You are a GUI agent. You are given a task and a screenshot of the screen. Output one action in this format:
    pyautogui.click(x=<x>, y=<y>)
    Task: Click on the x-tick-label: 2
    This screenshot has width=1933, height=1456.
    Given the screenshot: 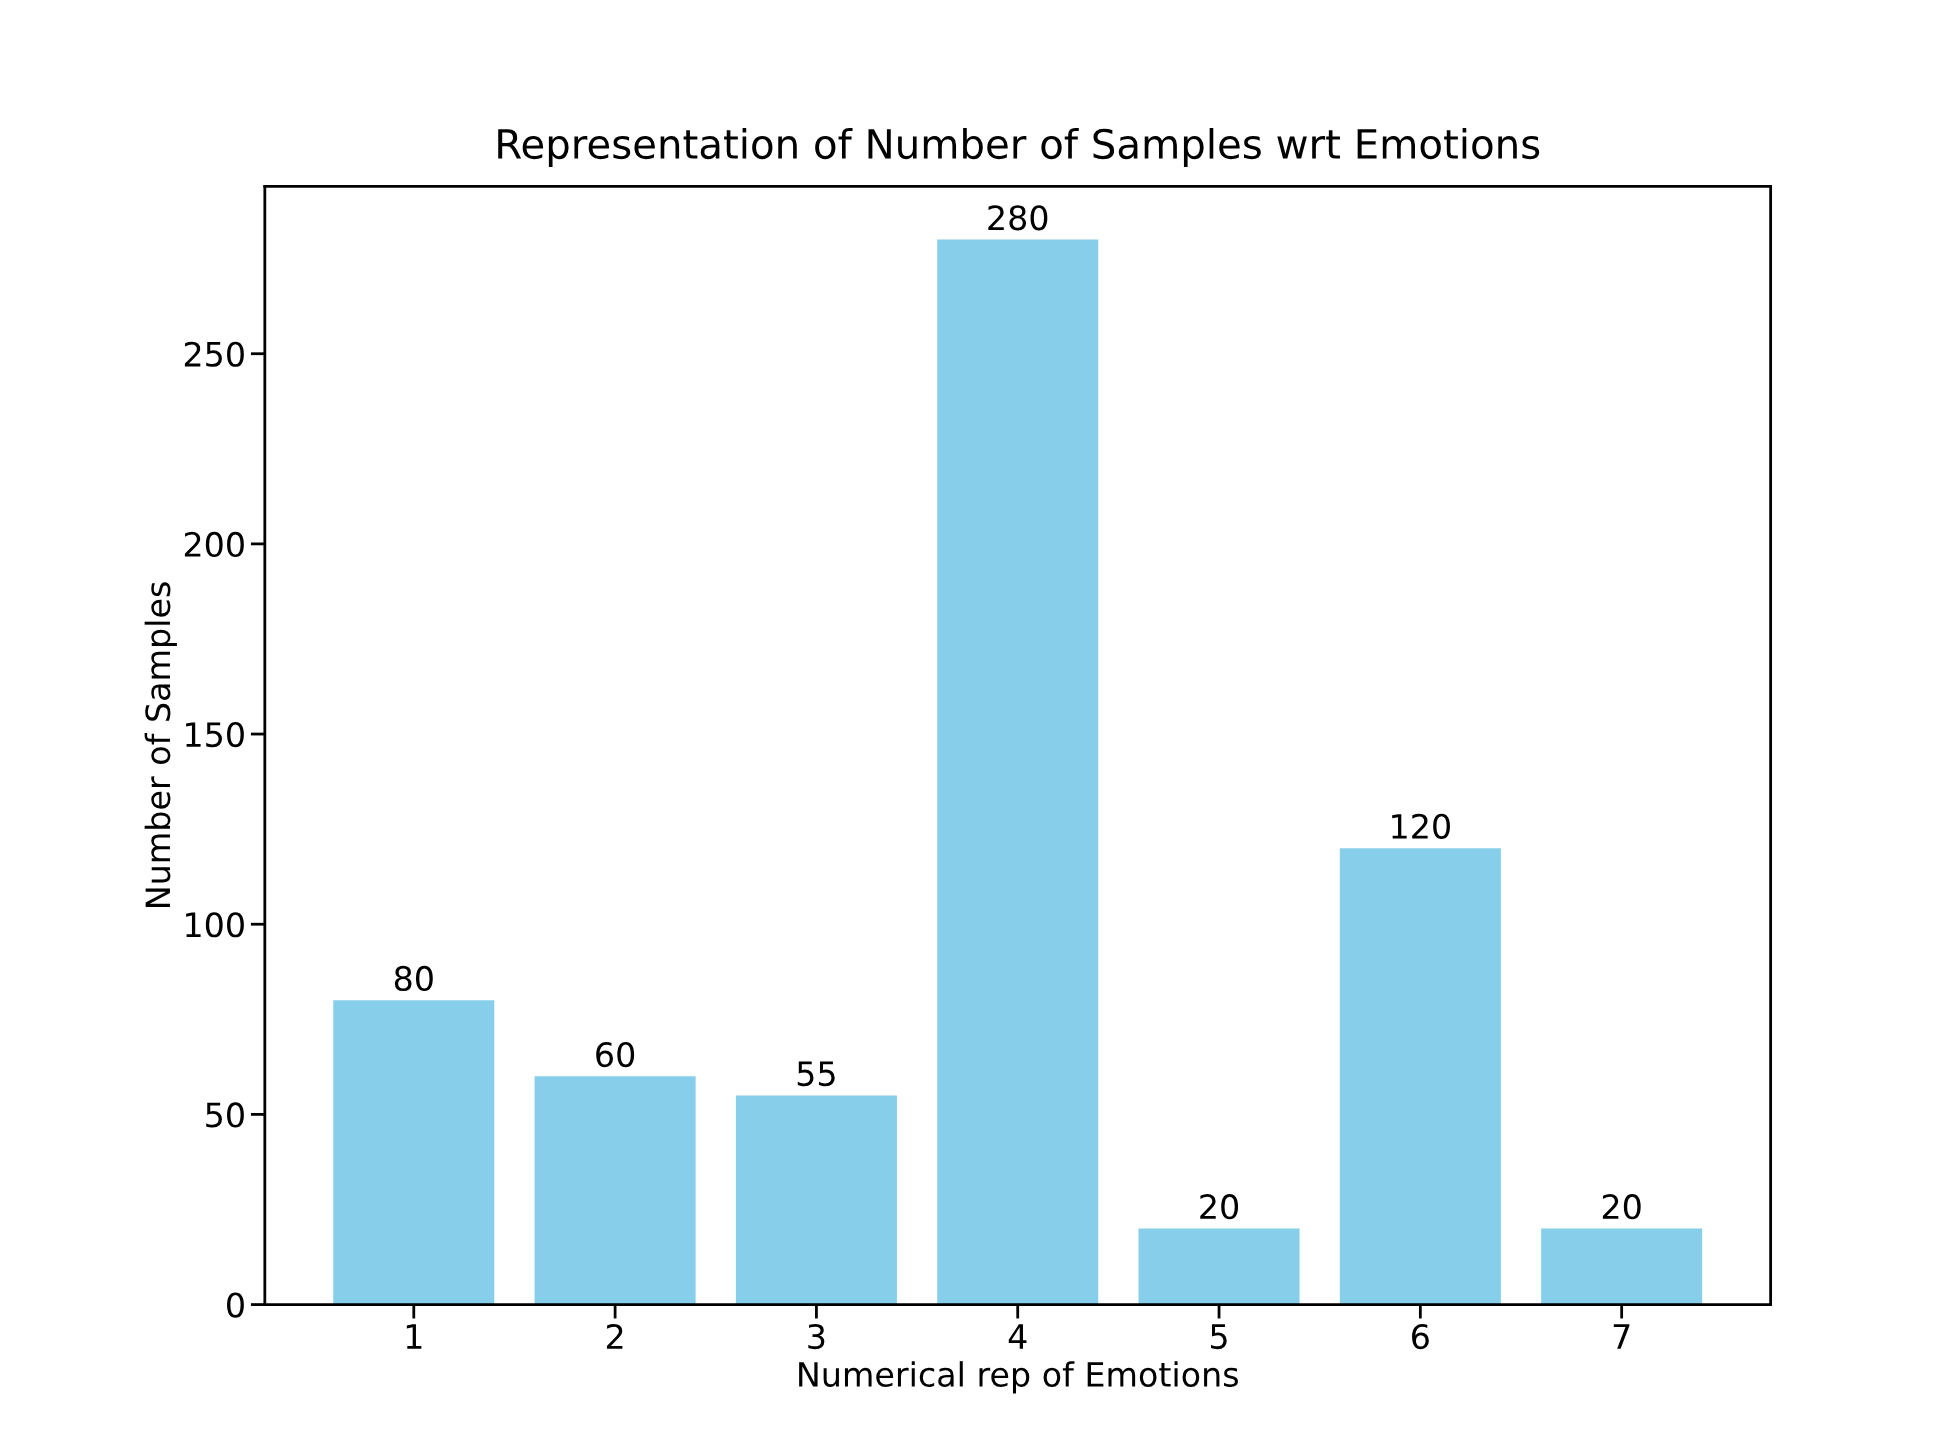 What is the action you would take?
    pyautogui.click(x=614, y=1336)
    